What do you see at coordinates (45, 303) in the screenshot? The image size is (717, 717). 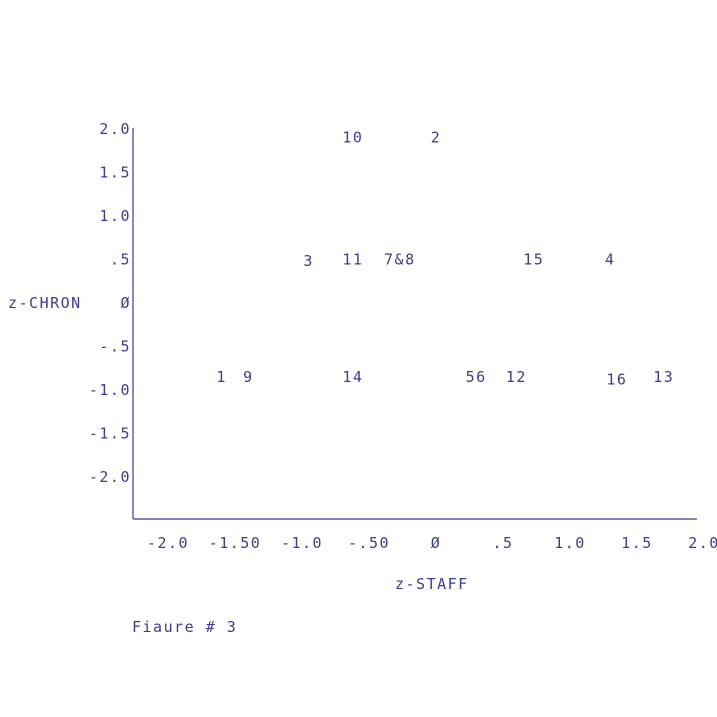 I see `y-axis-label: z-CHRON` at bounding box center [45, 303].